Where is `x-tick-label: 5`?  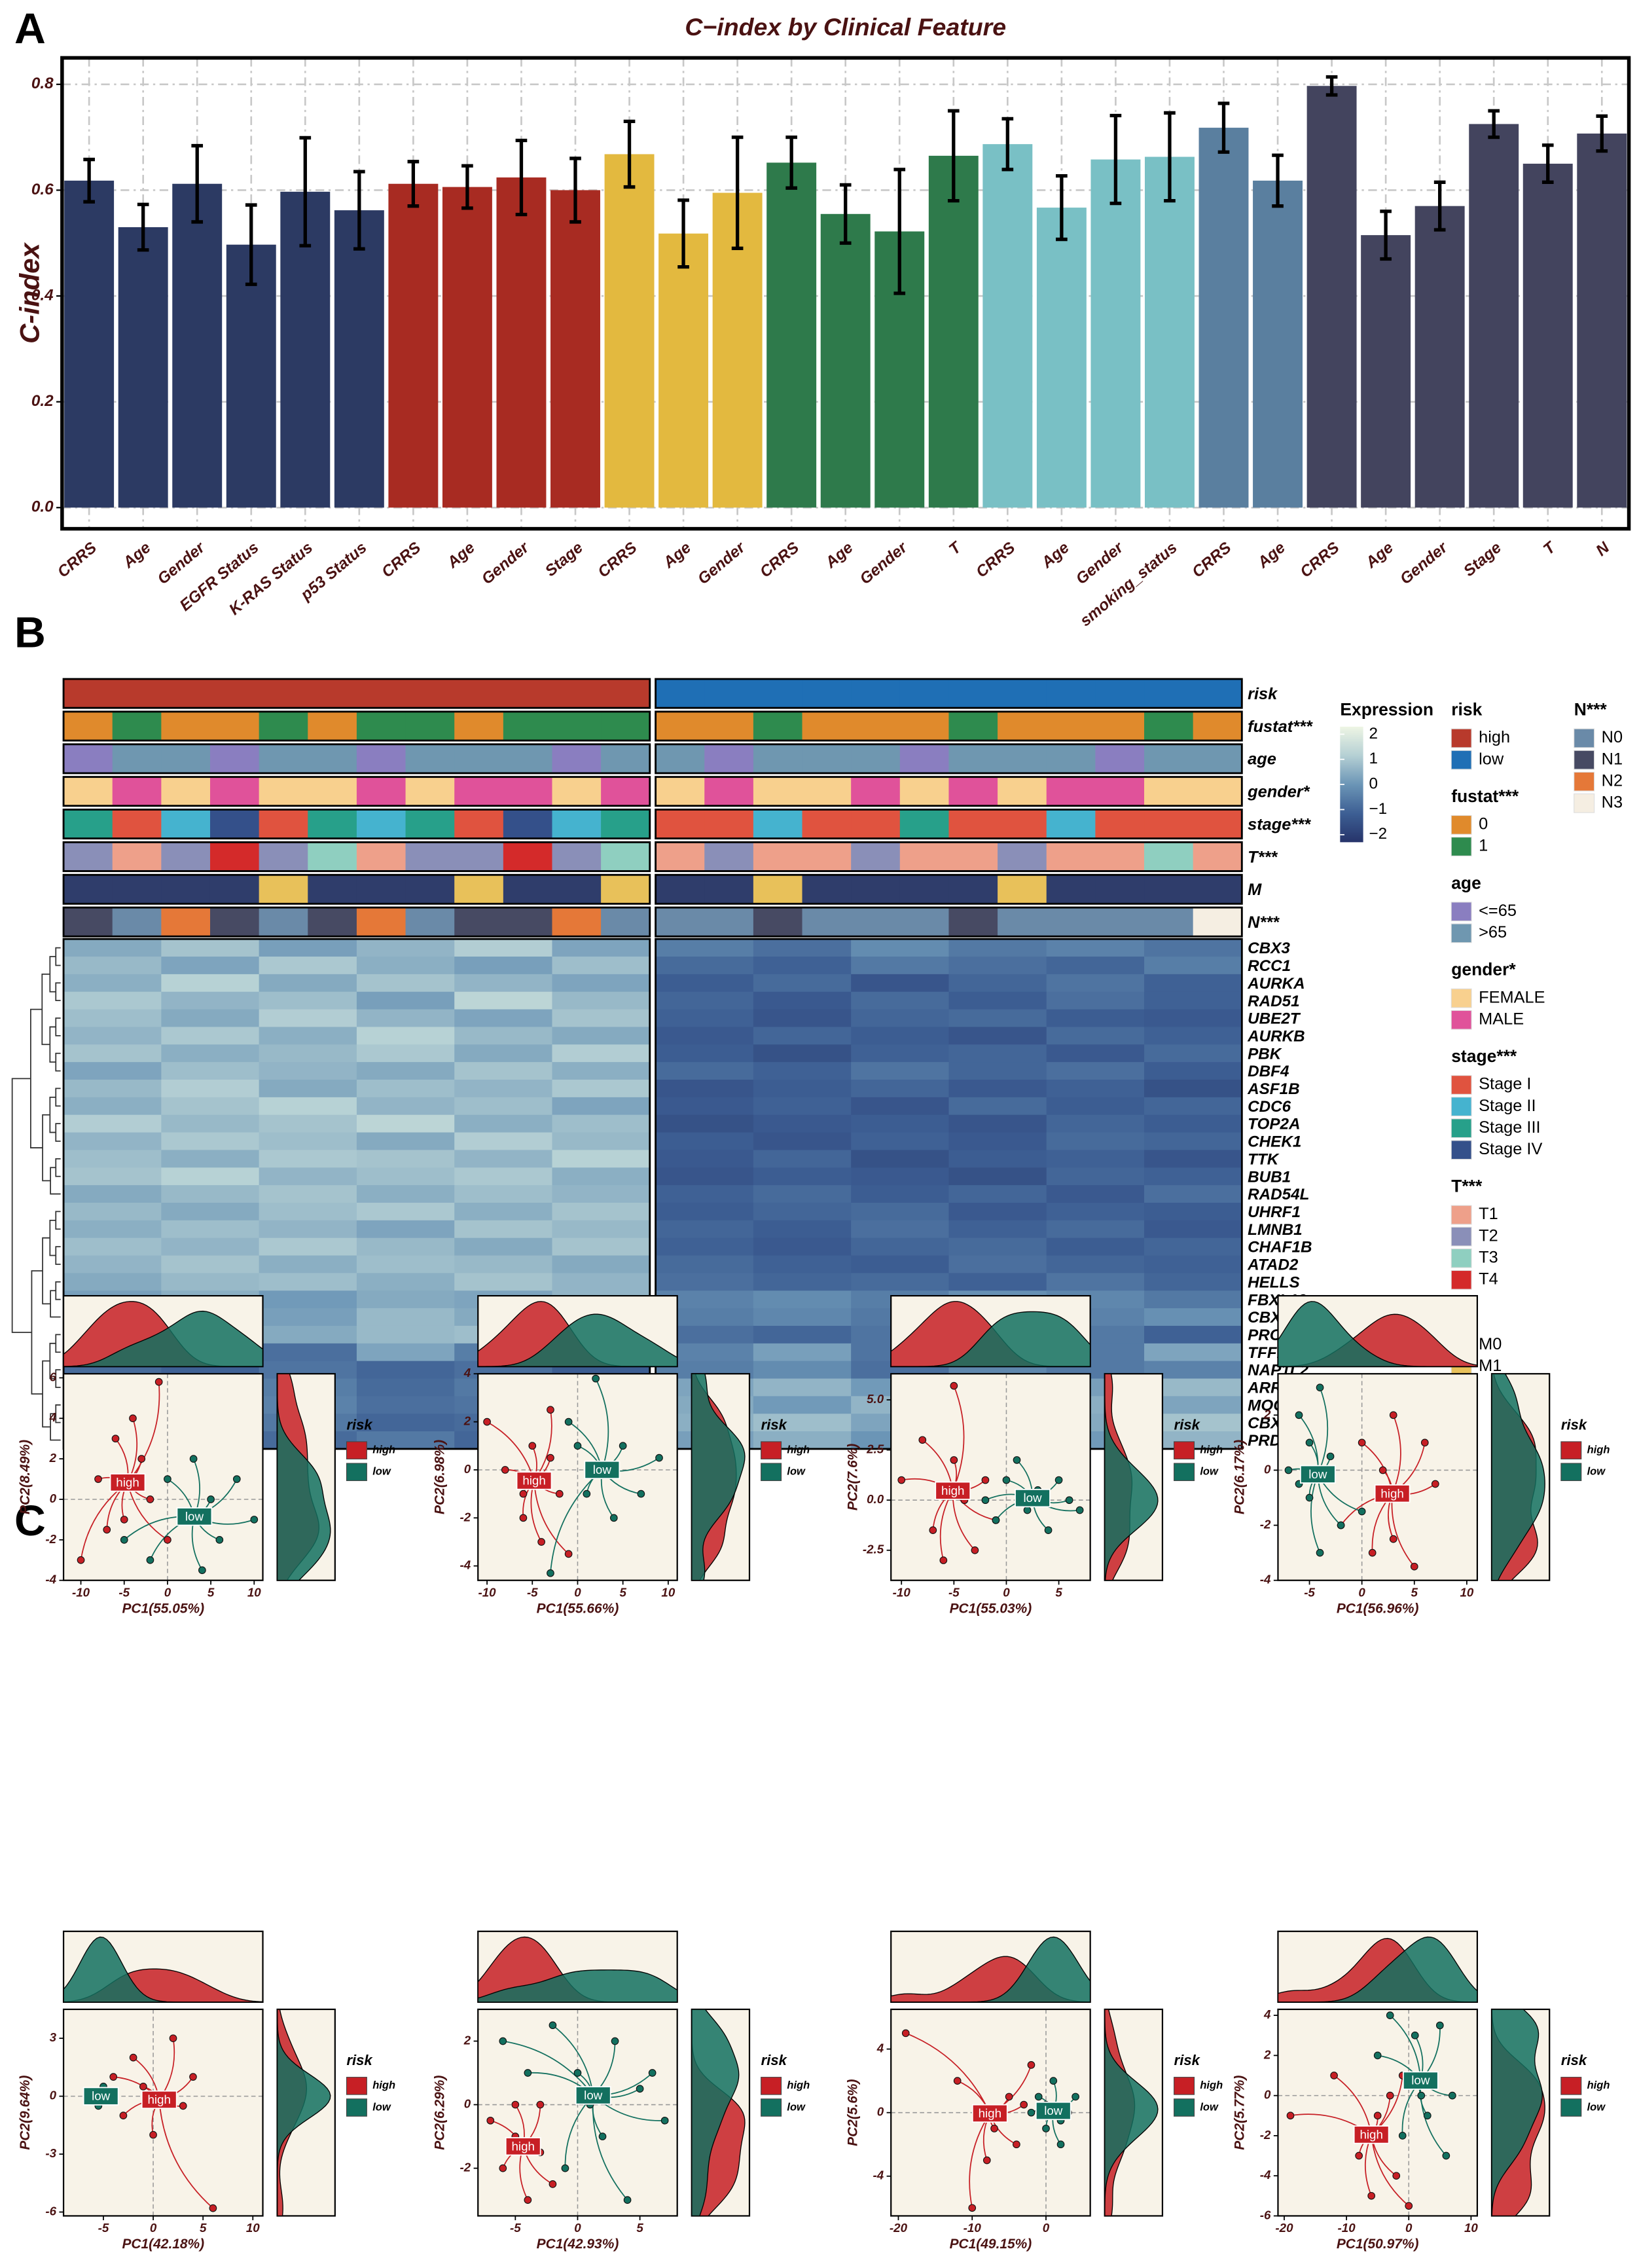 x-tick-label: 5 is located at coordinates (1414, 1593).